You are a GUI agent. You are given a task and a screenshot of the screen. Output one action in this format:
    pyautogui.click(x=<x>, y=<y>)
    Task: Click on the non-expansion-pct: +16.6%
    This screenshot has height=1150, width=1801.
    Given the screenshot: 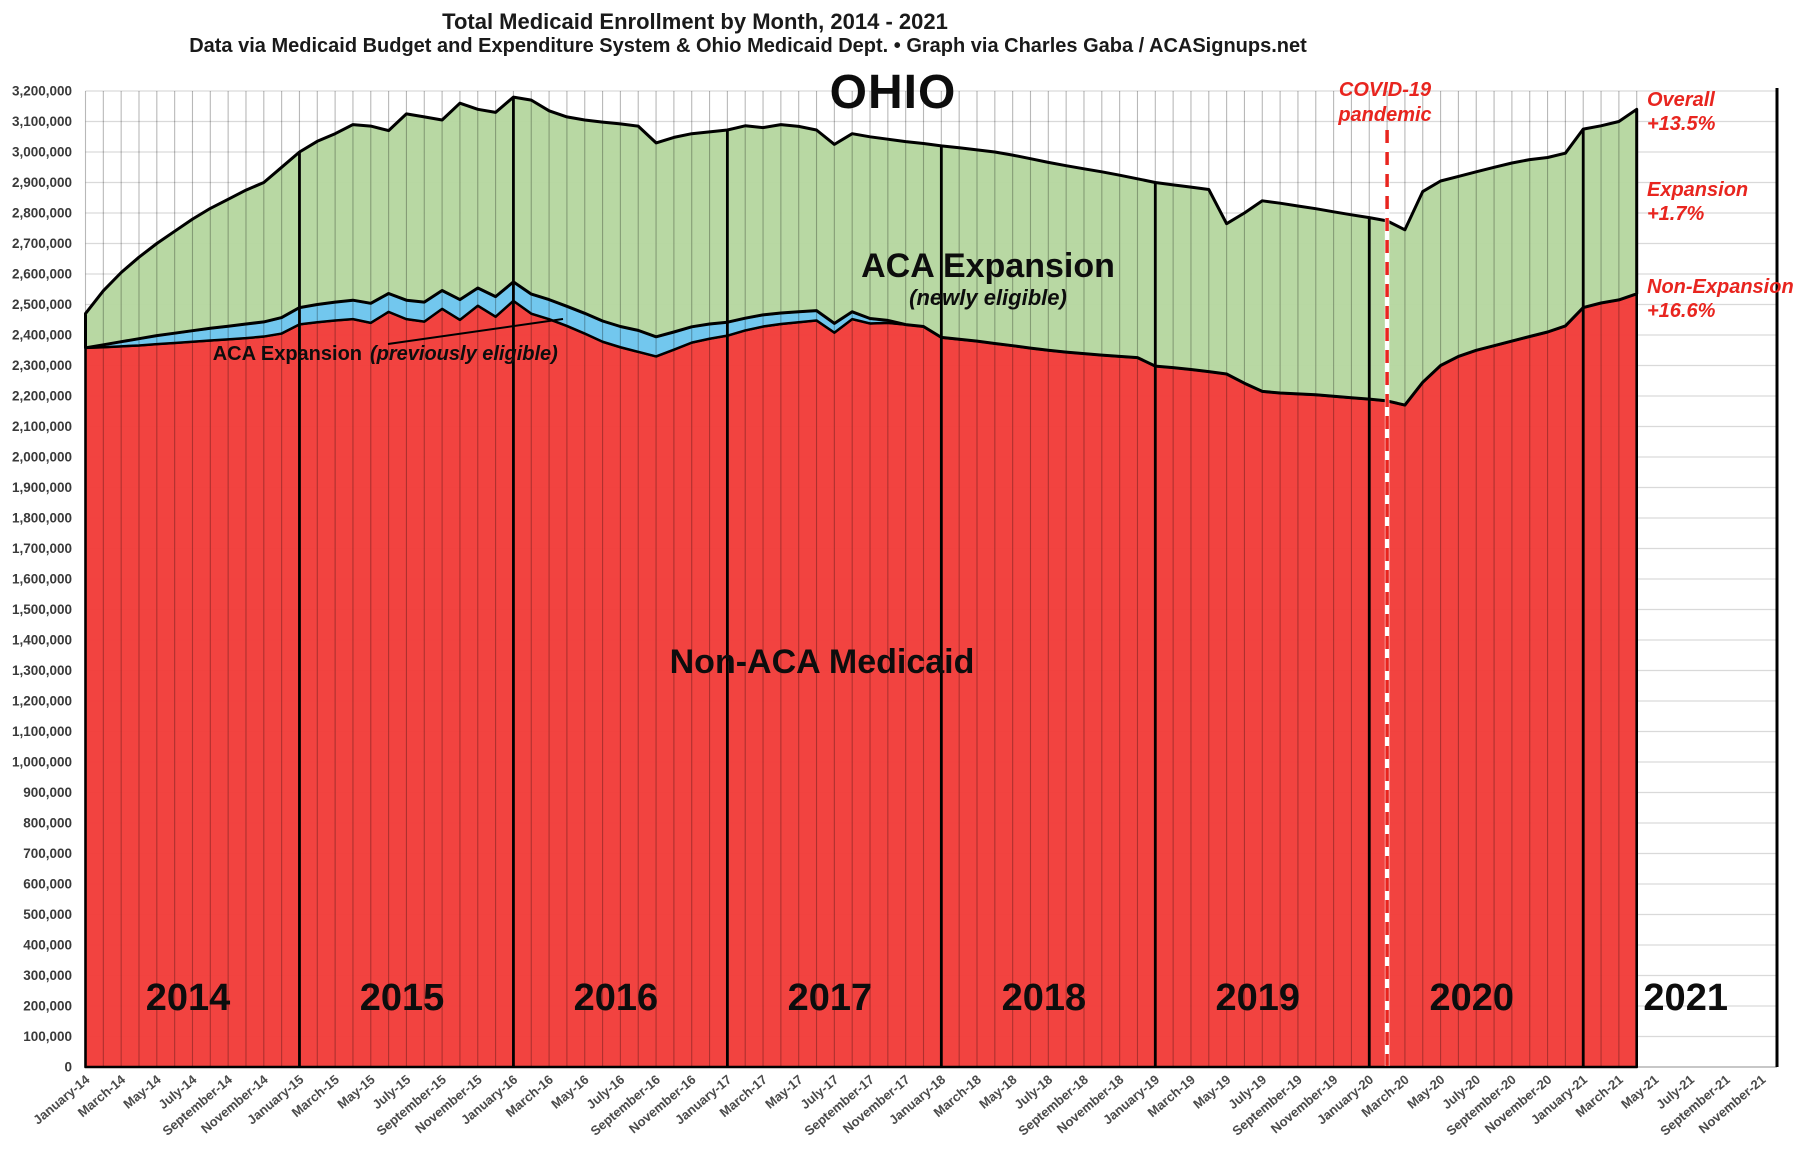 What is the action you would take?
    pyautogui.click(x=1681, y=311)
    